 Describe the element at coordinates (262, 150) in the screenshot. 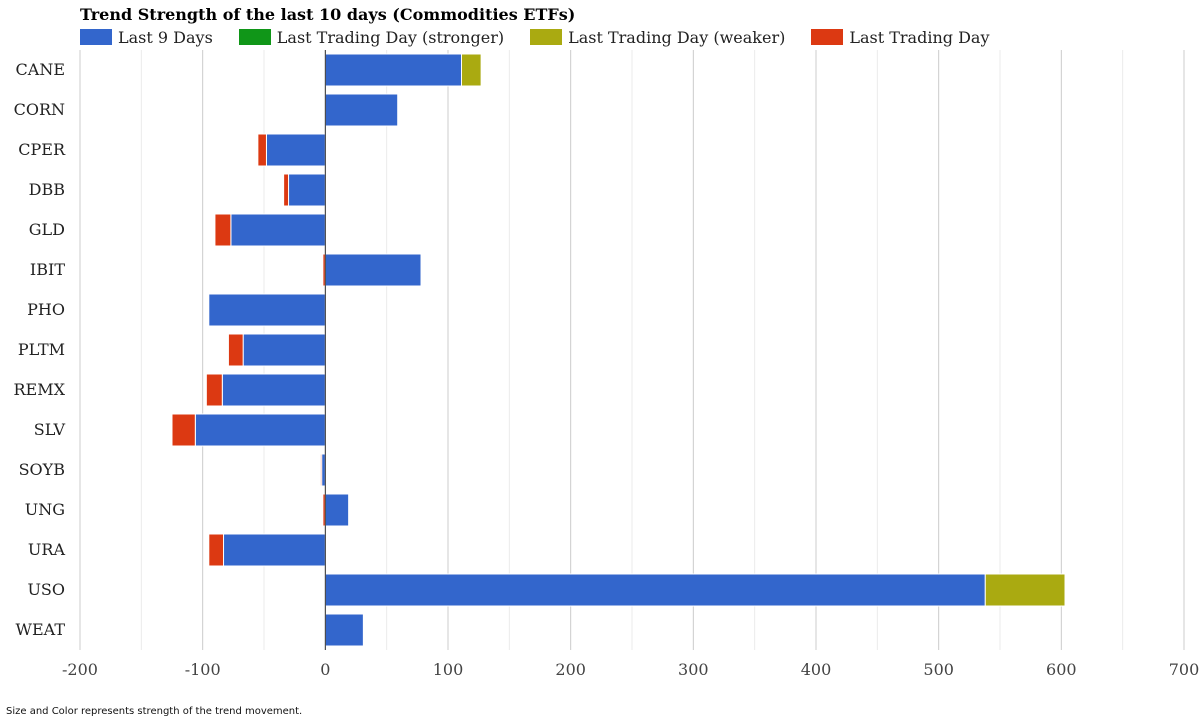

I see `bar-cper-last-trading-day` at that location.